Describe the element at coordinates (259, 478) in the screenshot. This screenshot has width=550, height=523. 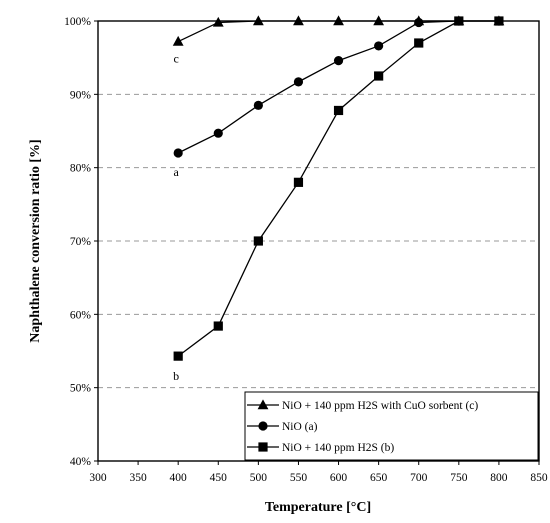
I see `x-tick-label: 500` at that location.